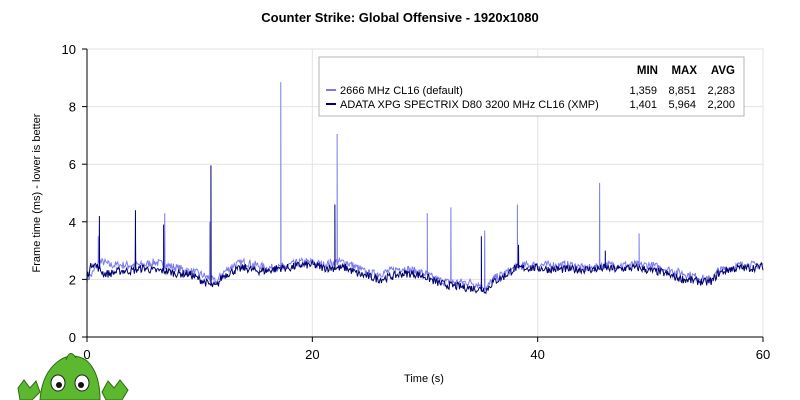 The width and height of the screenshot is (800, 400). Describe the element at coordinates (73, 376) in the screenshot. I see `mascot-image` at that location.